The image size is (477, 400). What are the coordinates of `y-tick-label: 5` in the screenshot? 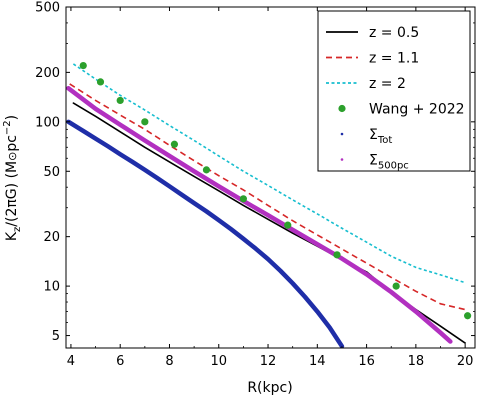 It's located at (56, 336).